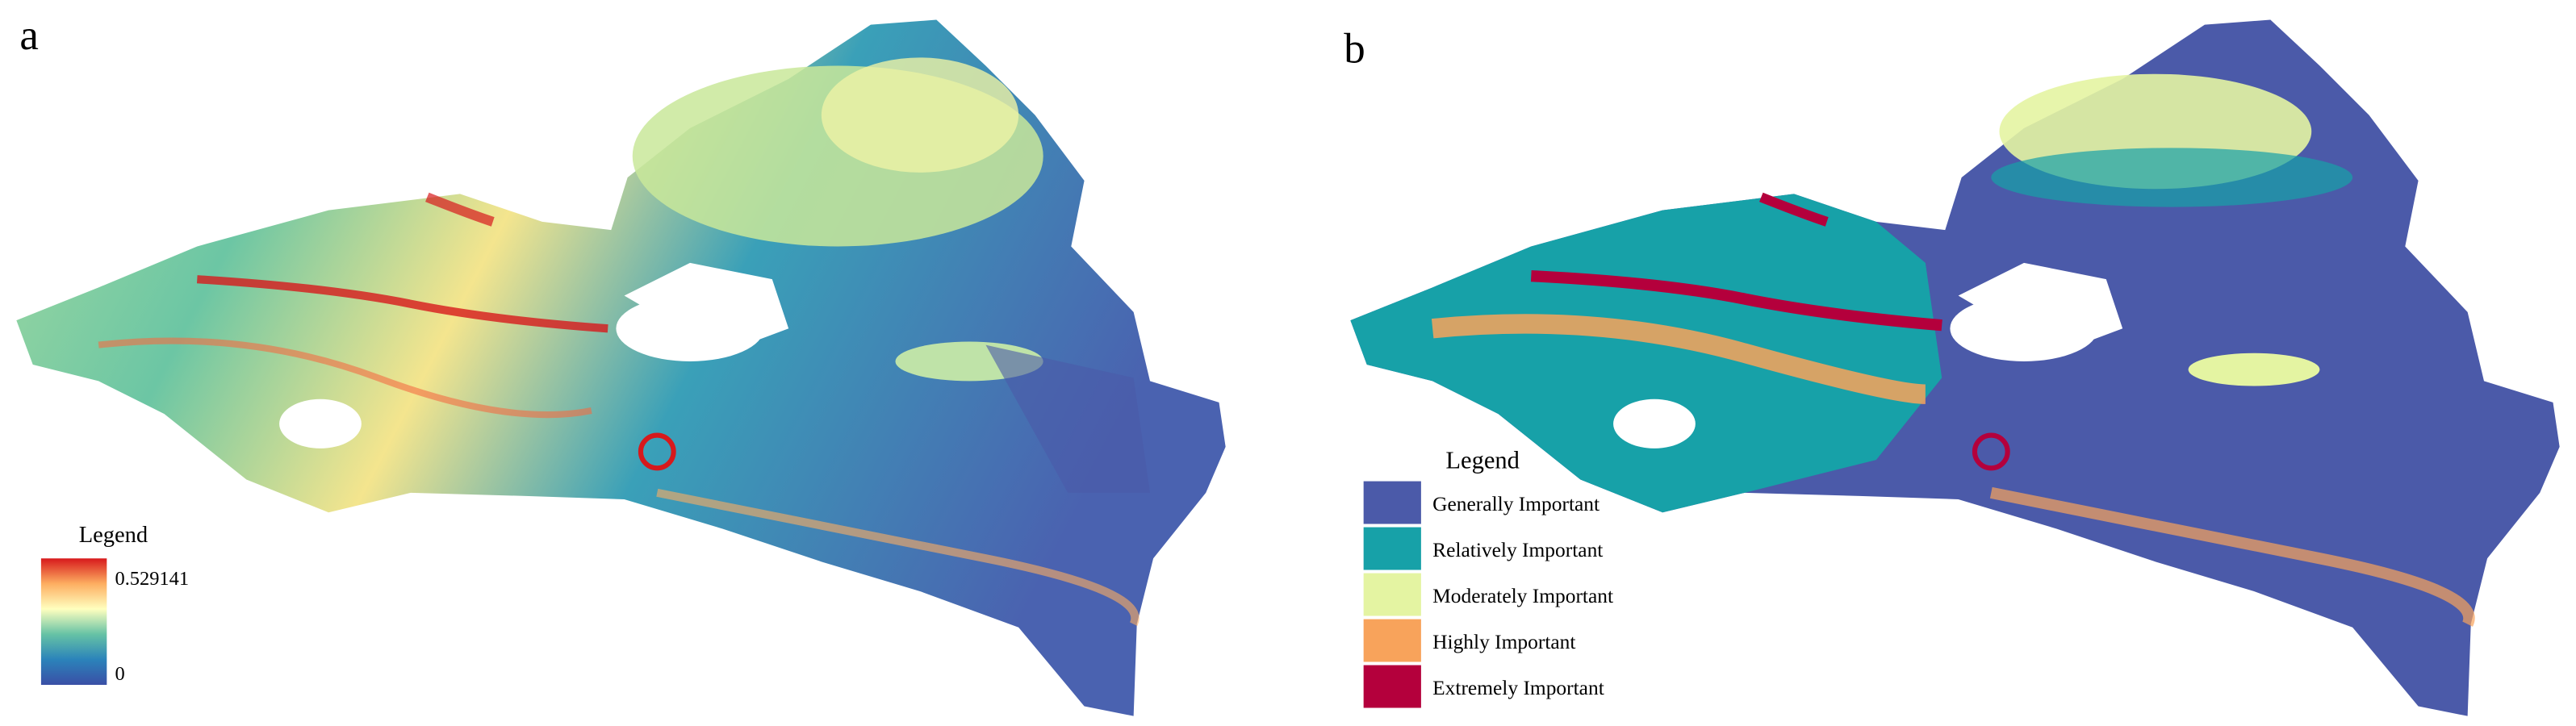 The image size is (2576, 726). What do you see at coordinates (120, 674) in the screenshot?
I see `legend-min: 0` at bounding box center [120, 674].